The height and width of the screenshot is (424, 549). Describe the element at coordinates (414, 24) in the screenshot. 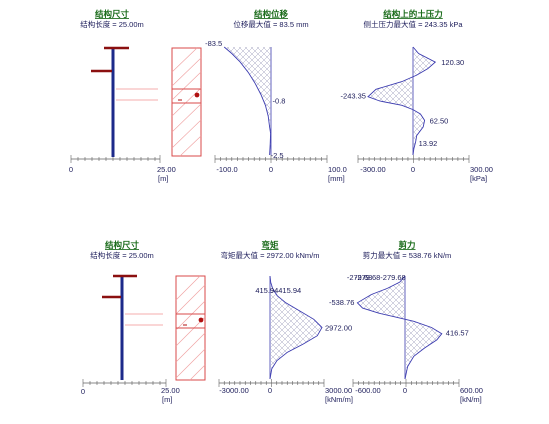

I see `chart-subtitle: 侧土压力最大值 = 243.35 kPa` at that location.